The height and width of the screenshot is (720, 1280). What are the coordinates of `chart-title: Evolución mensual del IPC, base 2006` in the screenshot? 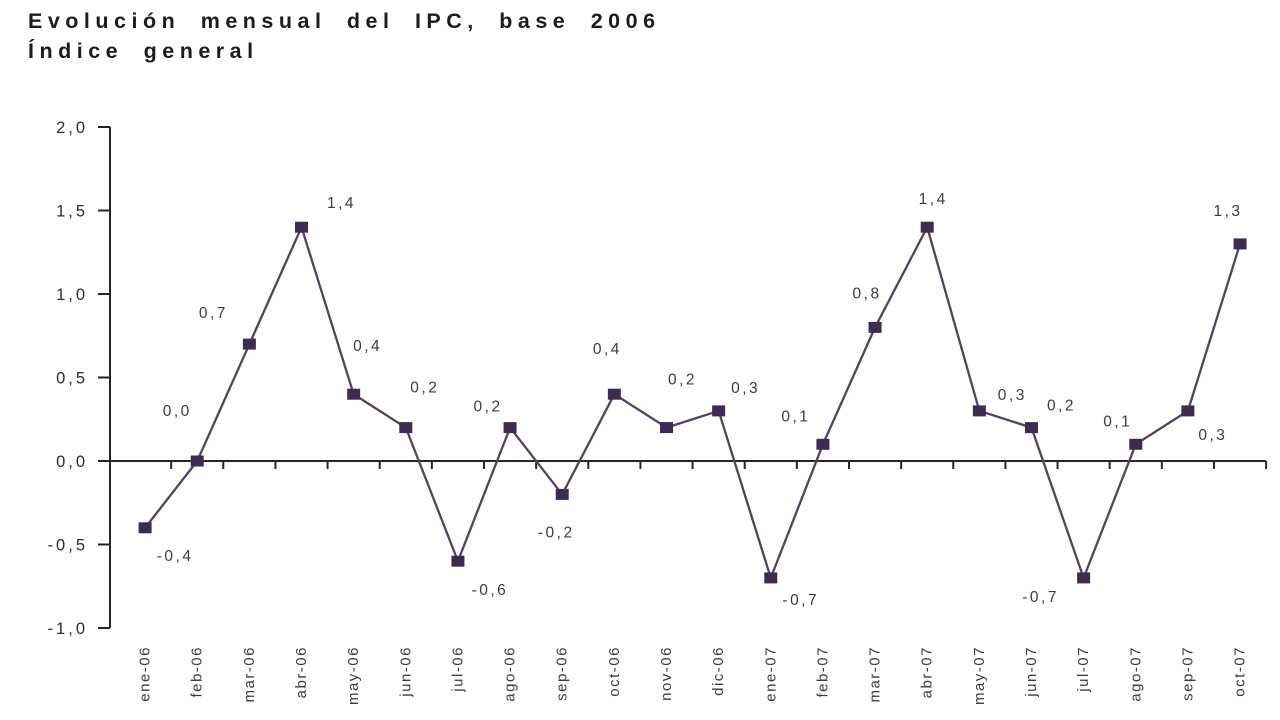 It's located at (344, 21).